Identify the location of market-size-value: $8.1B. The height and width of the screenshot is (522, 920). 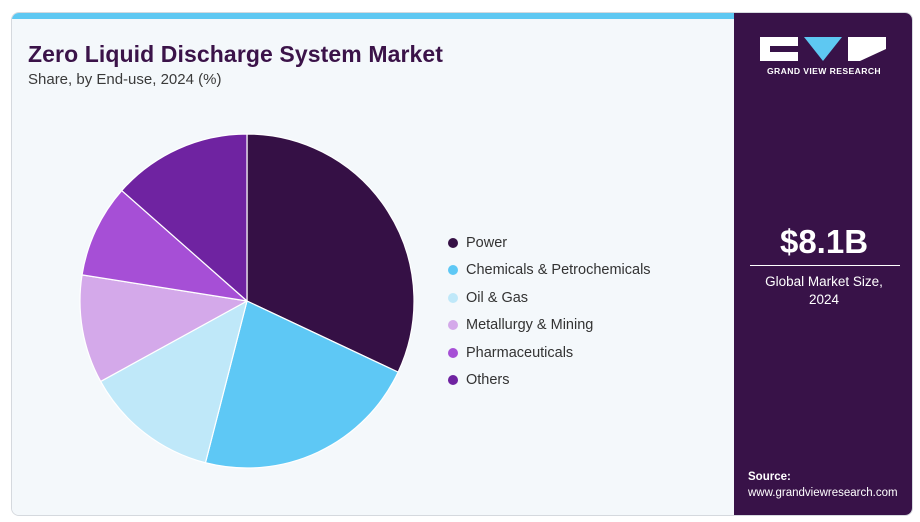
(824, 241).